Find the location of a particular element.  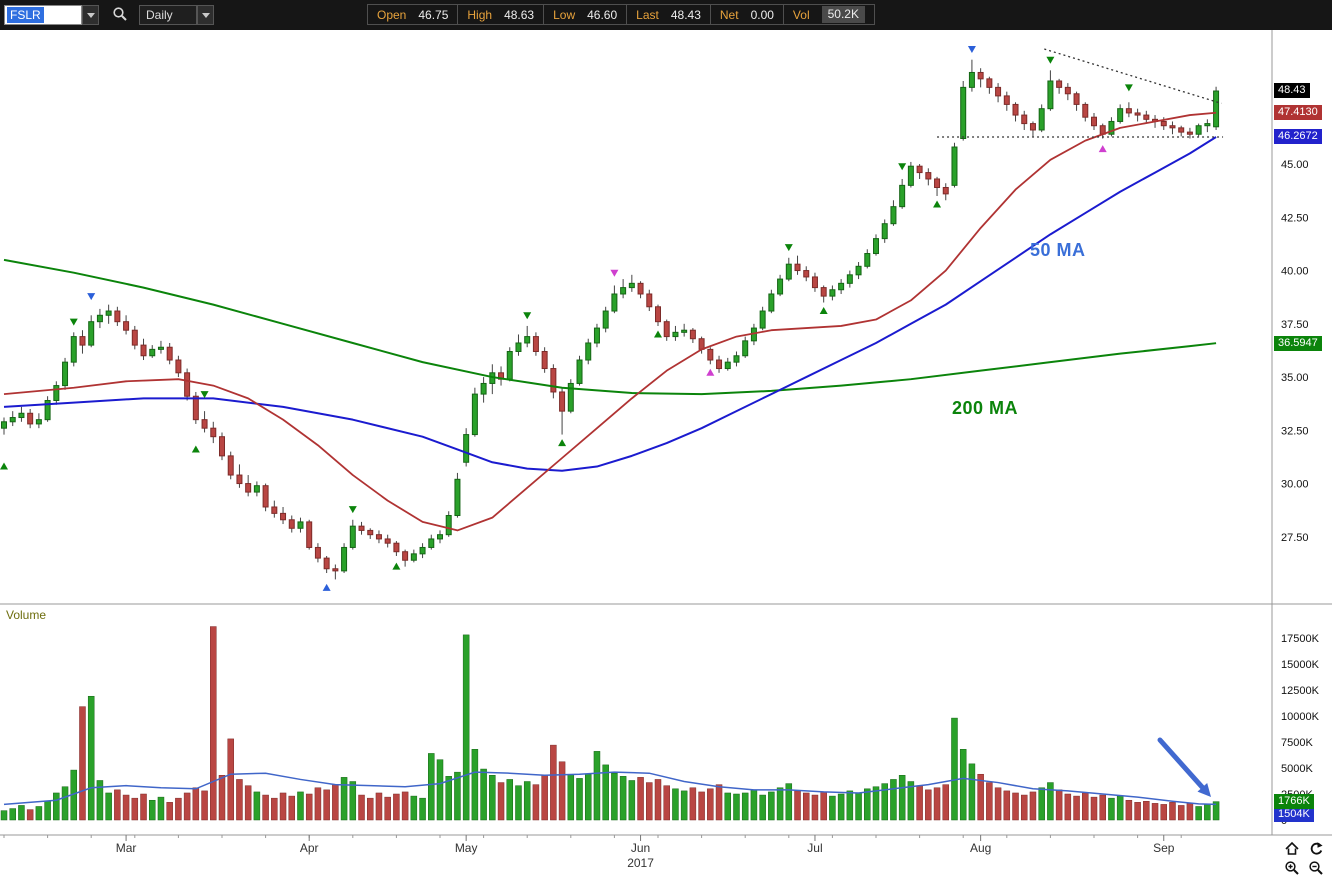

quote-value: 46.60 is located at coordinates (602, 14).